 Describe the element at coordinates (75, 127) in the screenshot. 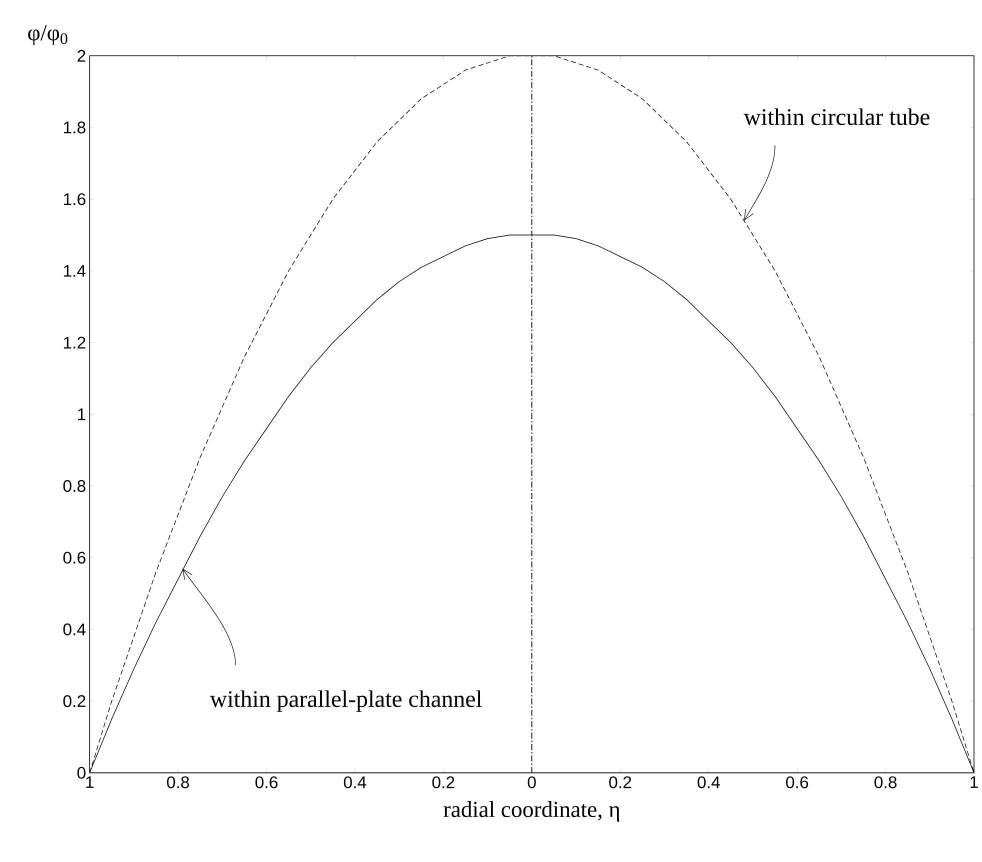

I see `y-tick-label: 1.8` at that location.